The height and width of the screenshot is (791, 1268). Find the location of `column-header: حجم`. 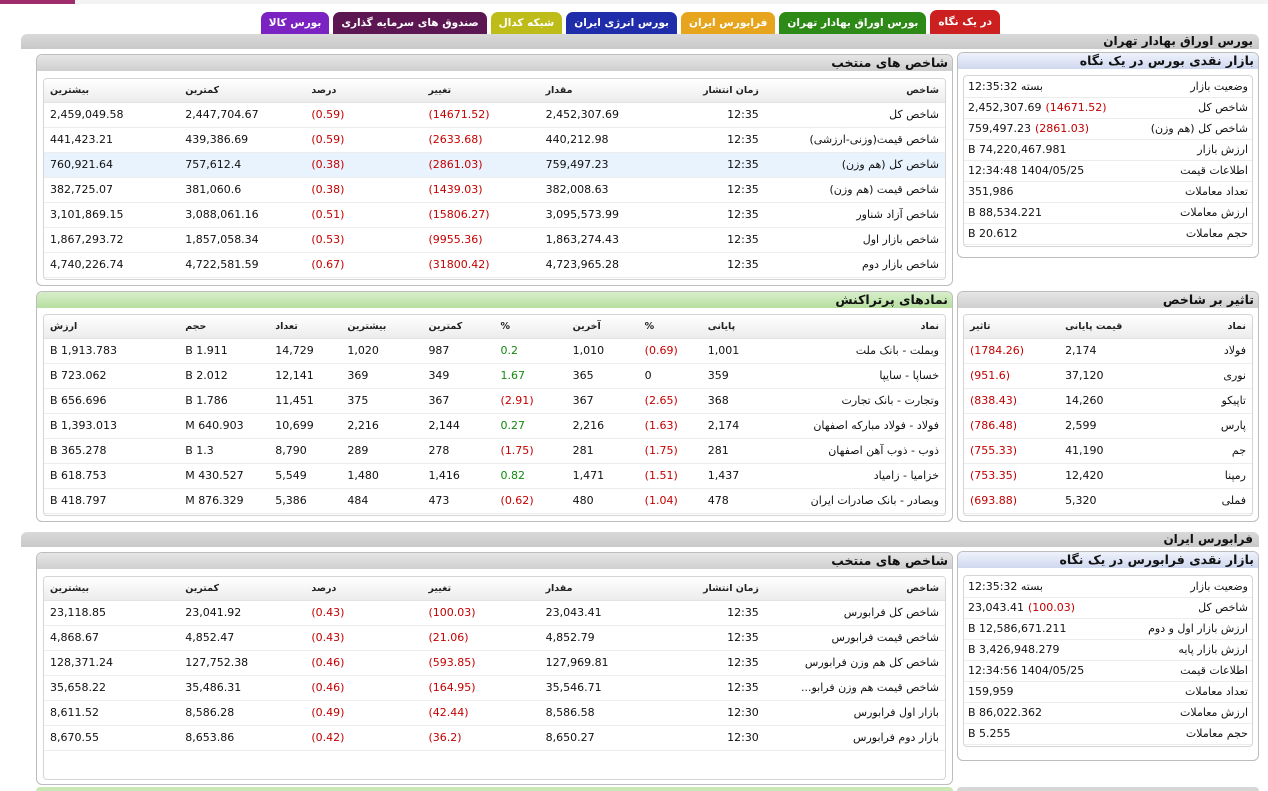

column-header: حجم is located at coordinates (224, 327).